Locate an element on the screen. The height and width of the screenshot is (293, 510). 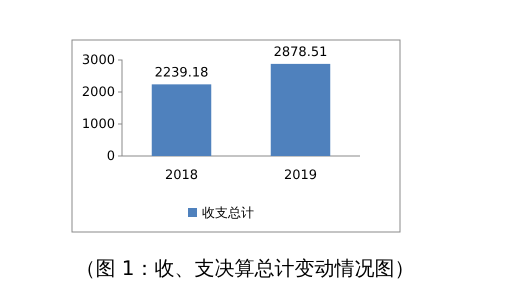
y-tick-label: 2000 is located at coordinates (98, 92).